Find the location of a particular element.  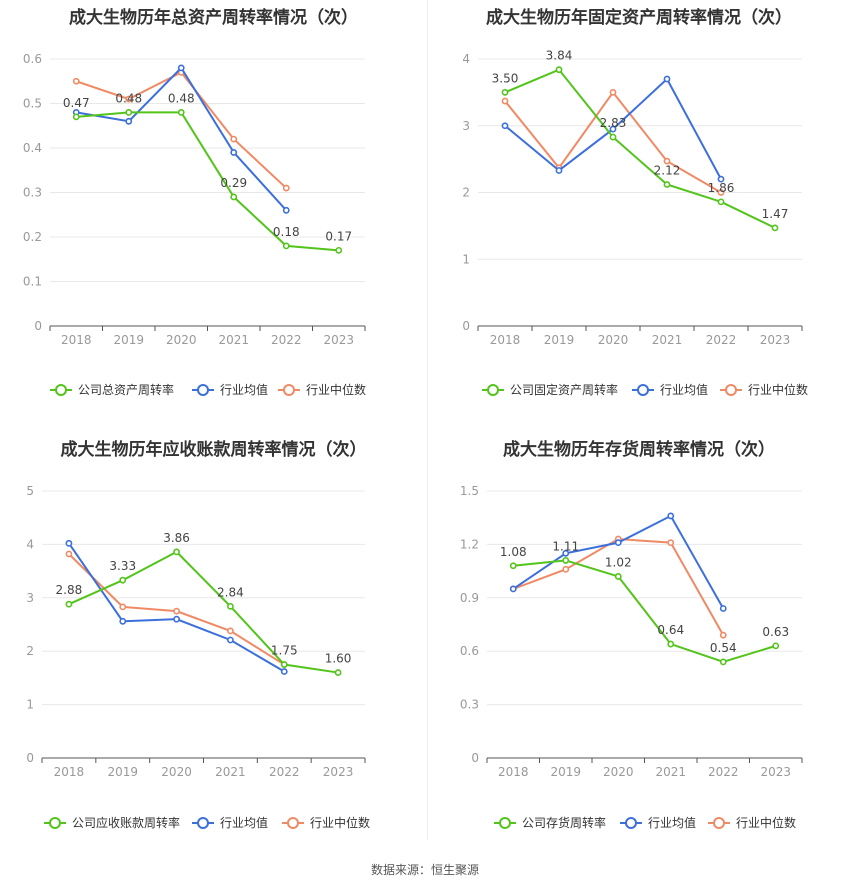

legend-label: 公司存货周转率 is located at coordinates (564, 822).